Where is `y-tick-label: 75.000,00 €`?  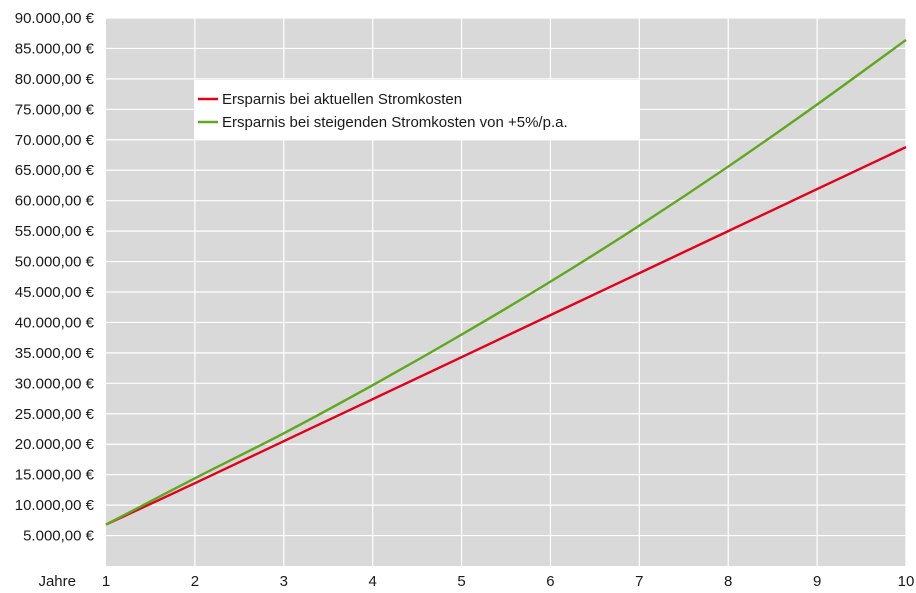
y-tick-label: 75.000,00 € is located at coordinates (55, 109).